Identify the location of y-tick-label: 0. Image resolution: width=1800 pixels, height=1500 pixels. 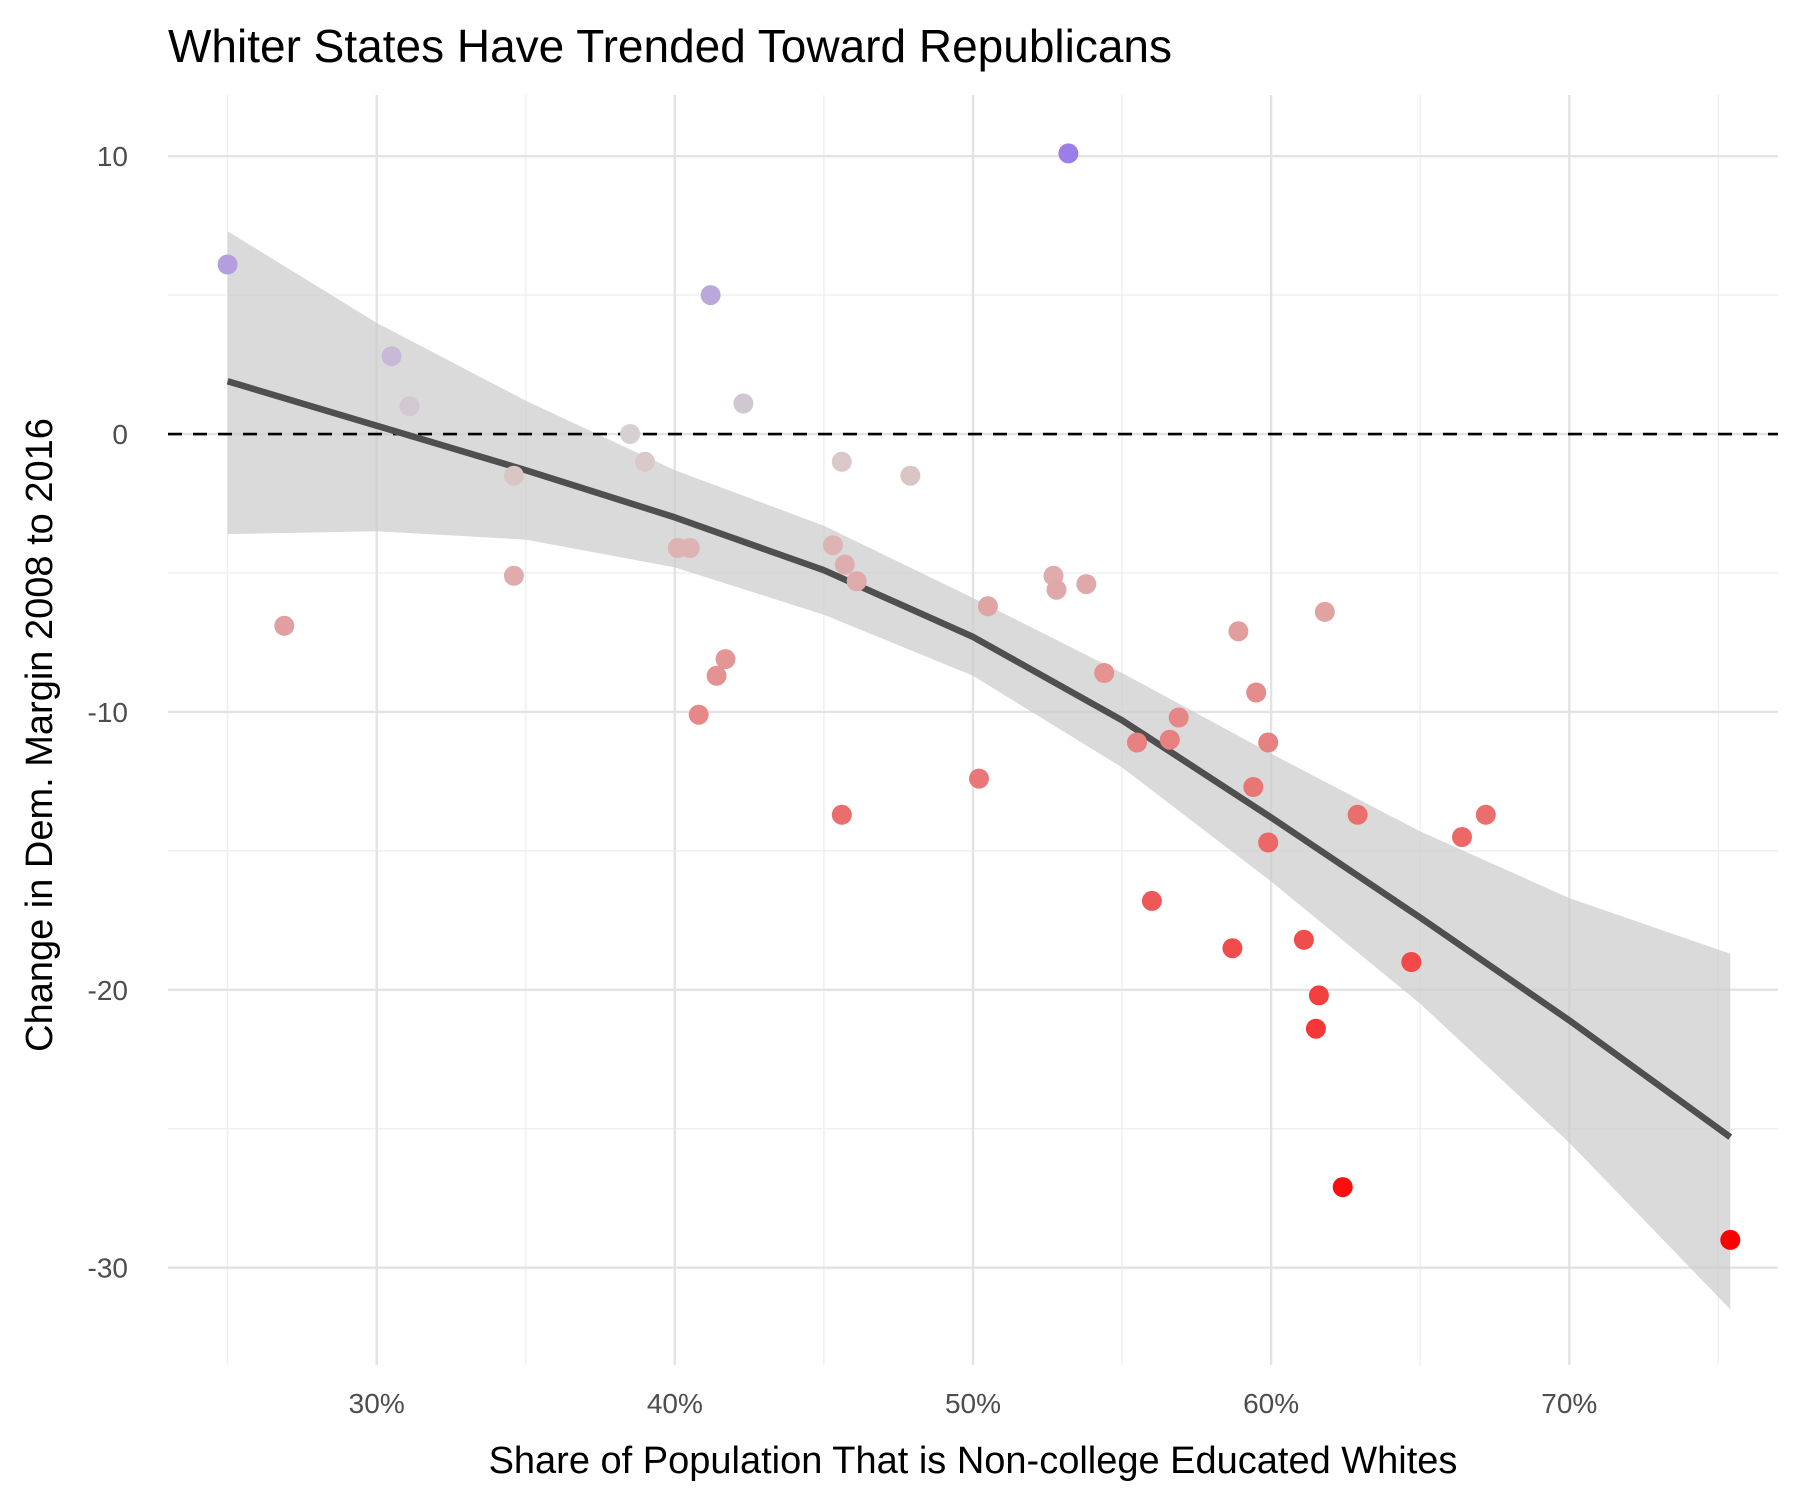
(120, 434).